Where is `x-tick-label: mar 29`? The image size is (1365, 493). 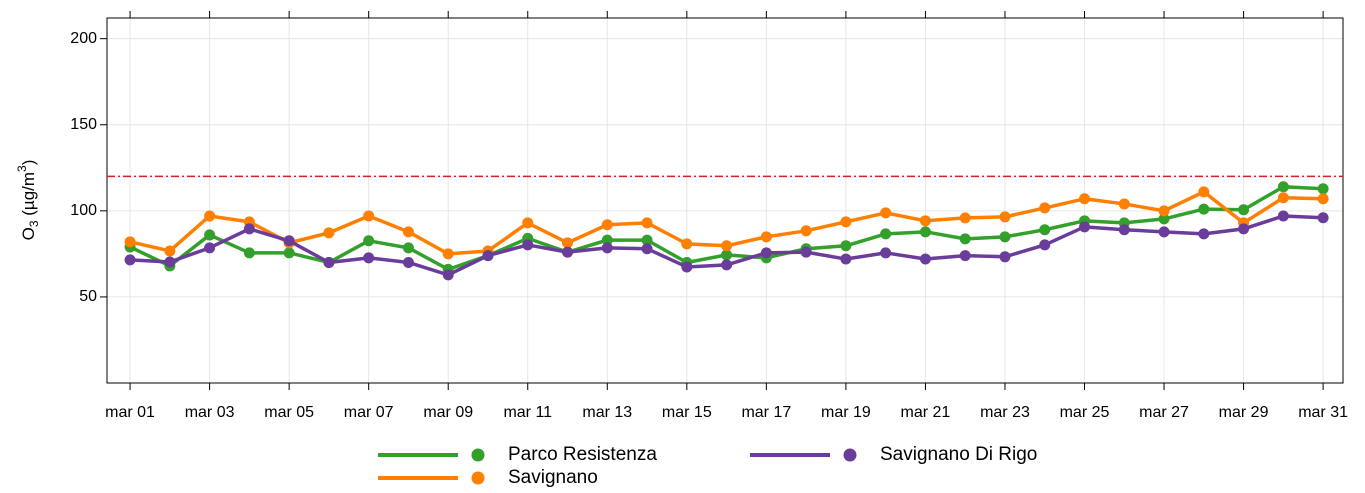
x-tick-label: mar 29 is located at coordinates (1244, 412).